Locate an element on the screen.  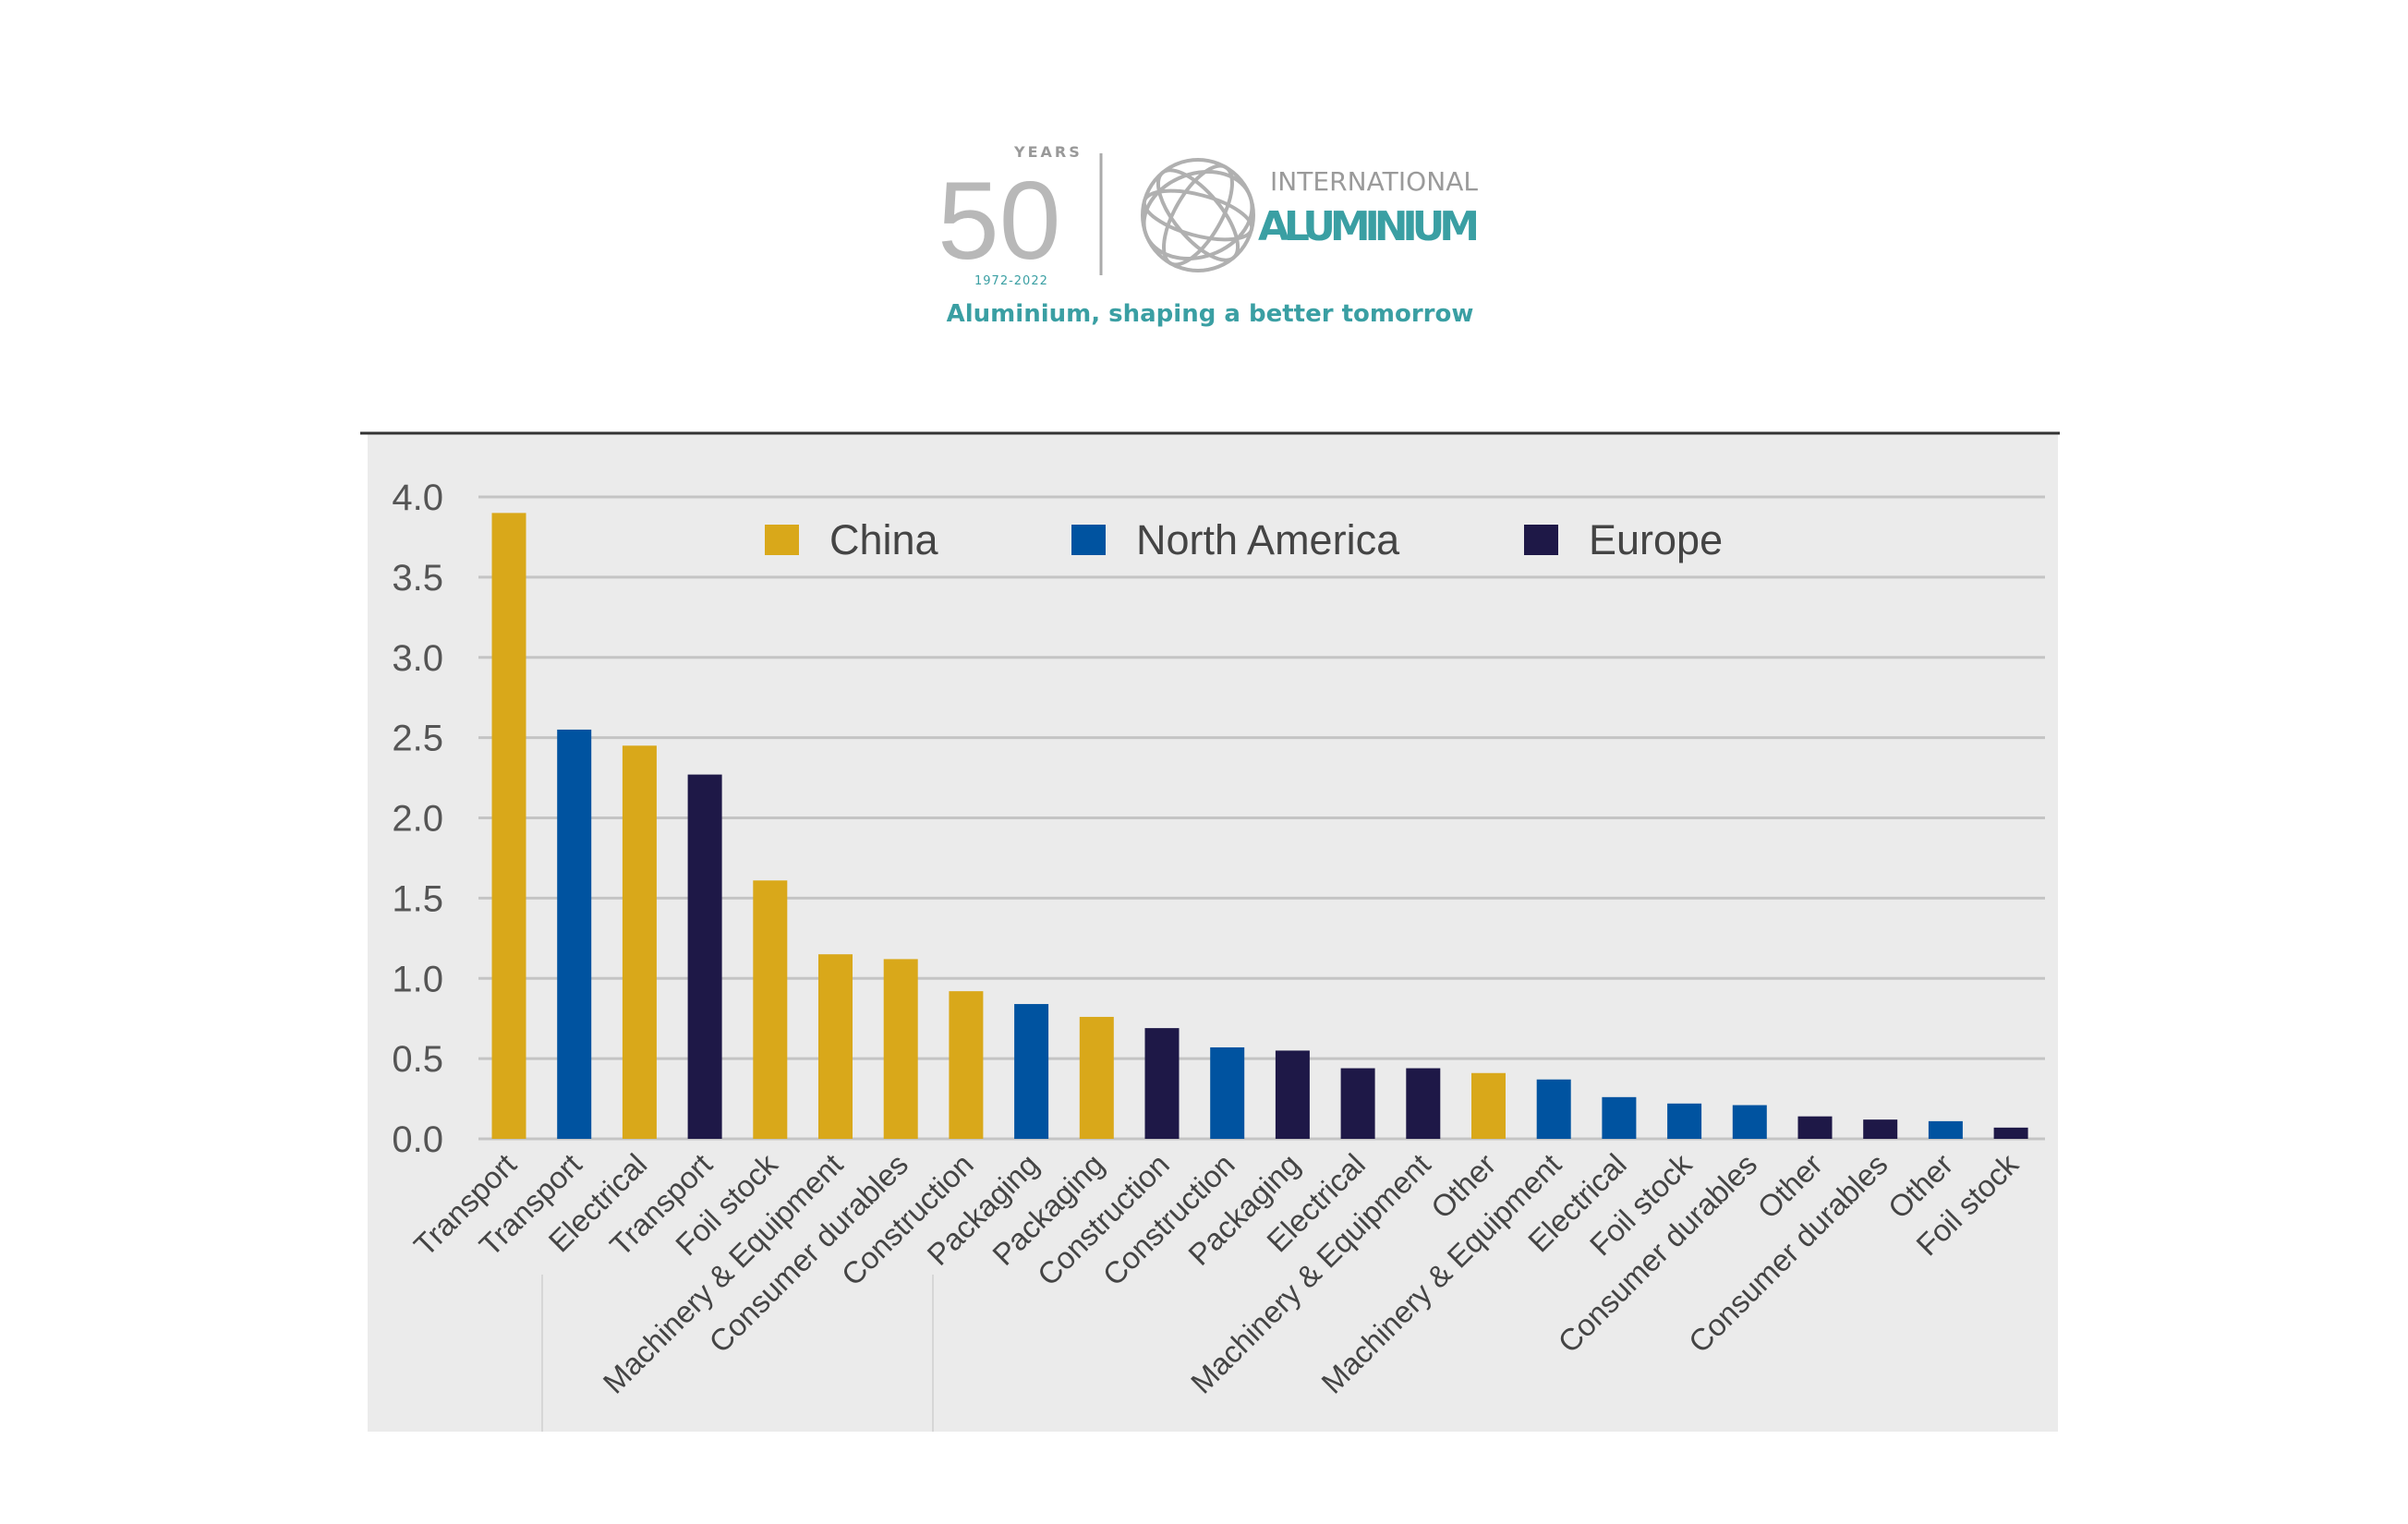
logo-years: YEARS is located at coordinates (1048, 152).